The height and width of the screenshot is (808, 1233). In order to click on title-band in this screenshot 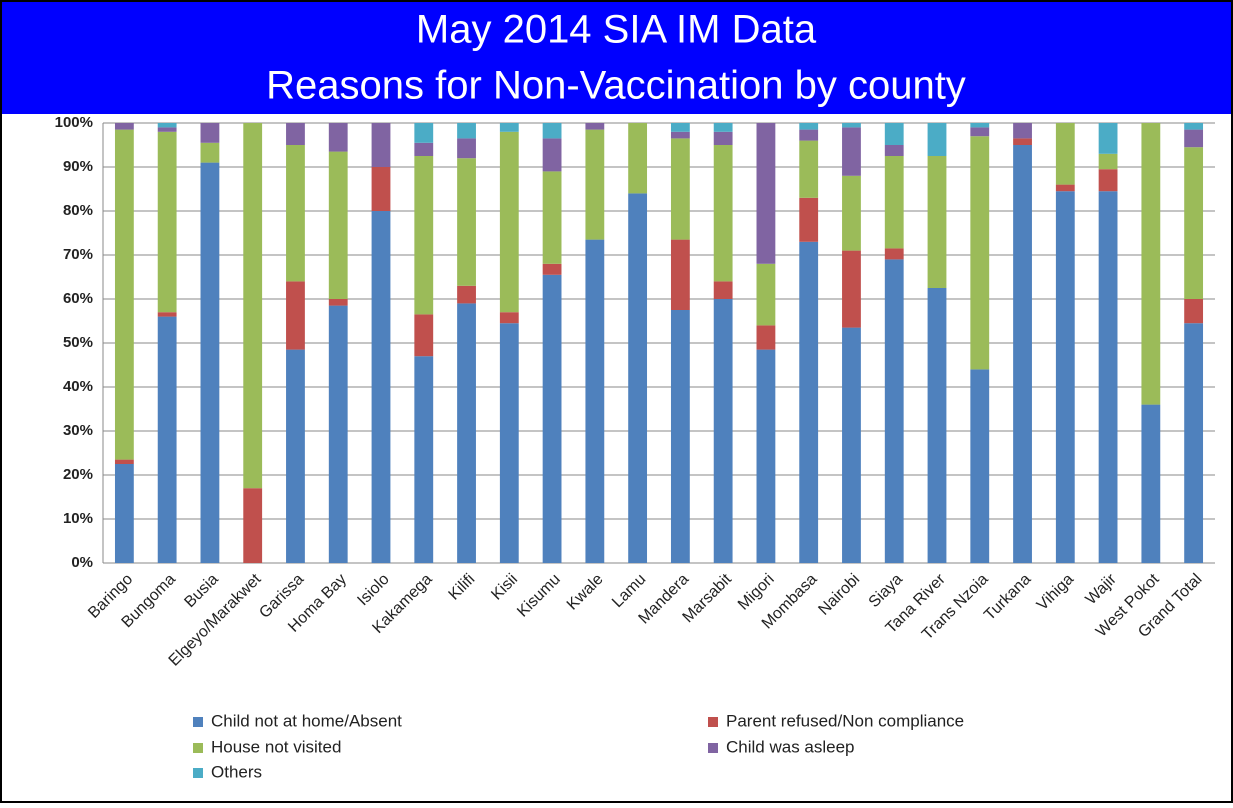, I will do `click(616, 58)`.